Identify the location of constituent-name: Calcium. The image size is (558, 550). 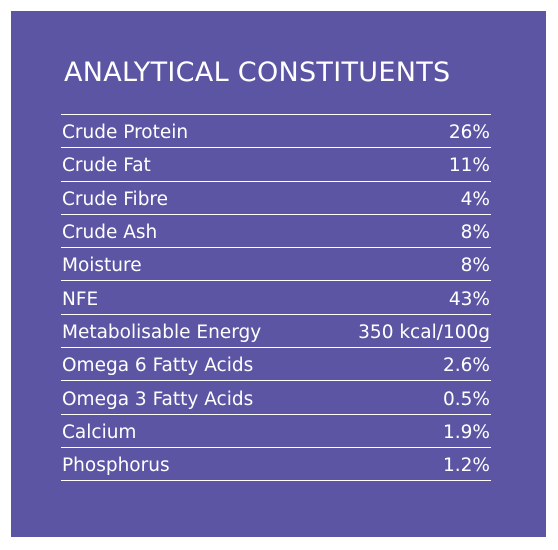
(99, 432).